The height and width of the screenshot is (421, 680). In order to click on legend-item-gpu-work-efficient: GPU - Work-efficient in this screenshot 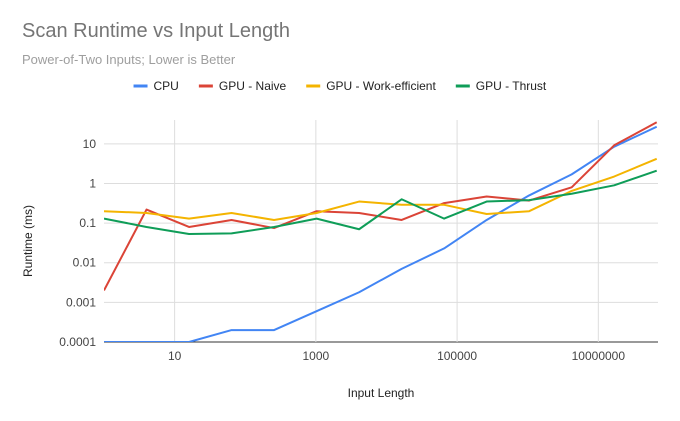, I will do `click(371, 86)`.